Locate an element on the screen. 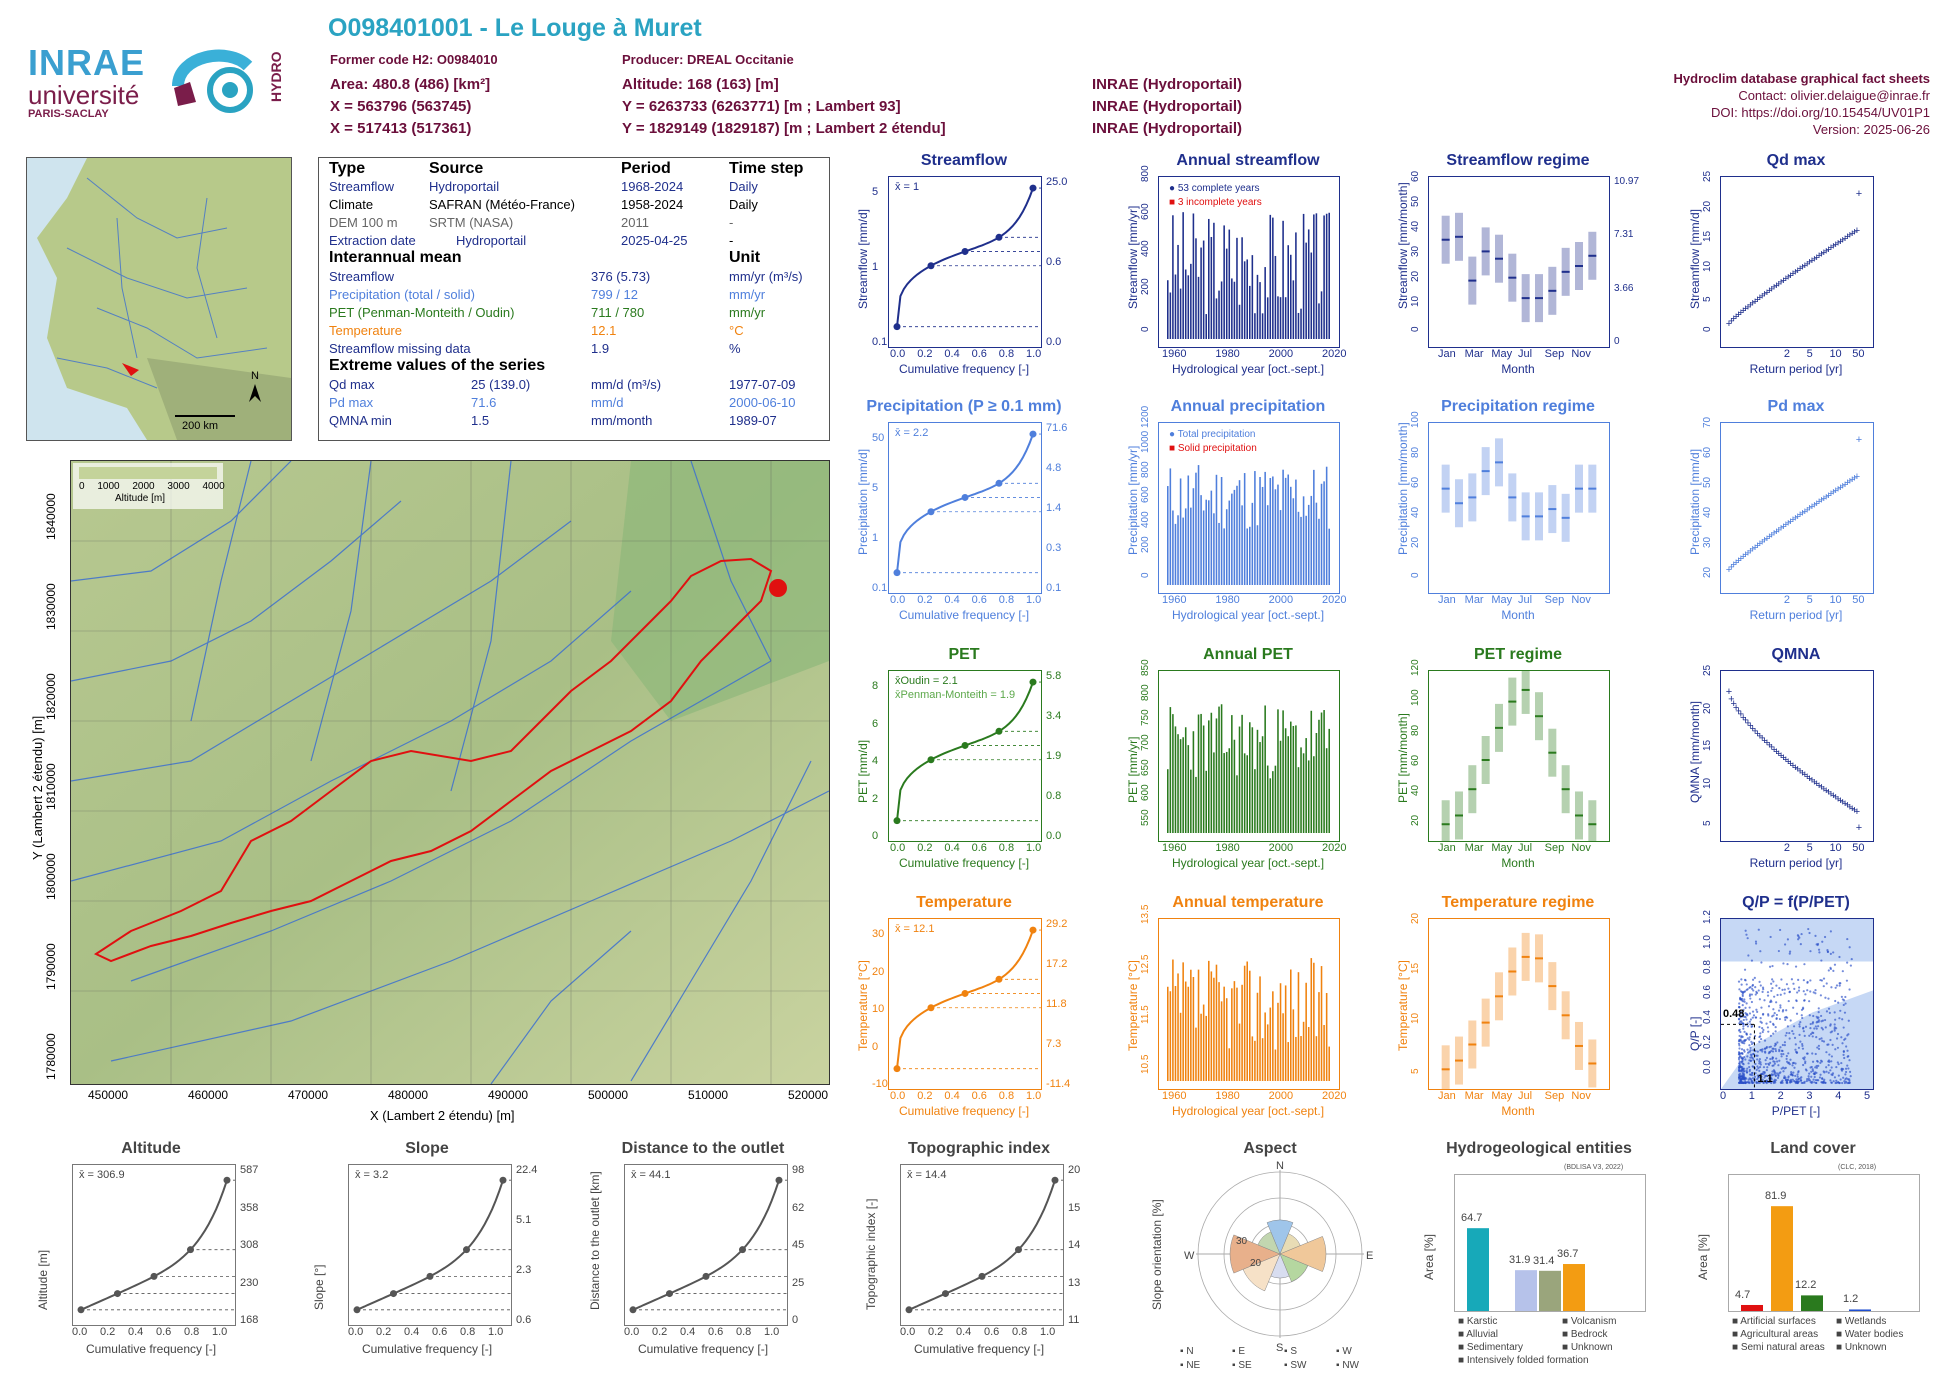  right-tick: 0.8 is located at coordinates (1054, 796).